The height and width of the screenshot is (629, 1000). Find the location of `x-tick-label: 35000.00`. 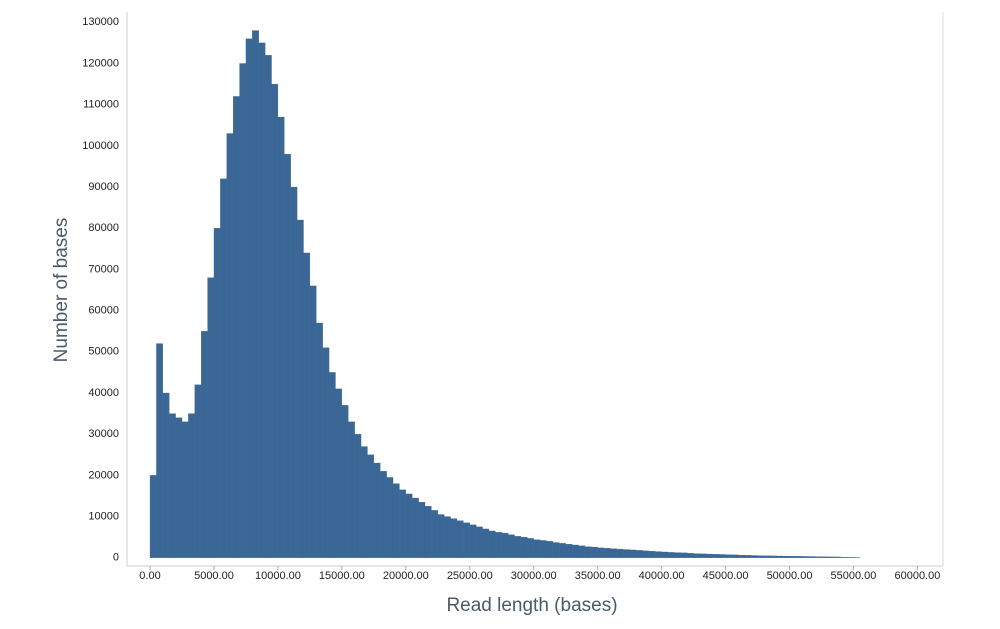

x-tick-label: 35000.00 is located at coordinates (598, 576).